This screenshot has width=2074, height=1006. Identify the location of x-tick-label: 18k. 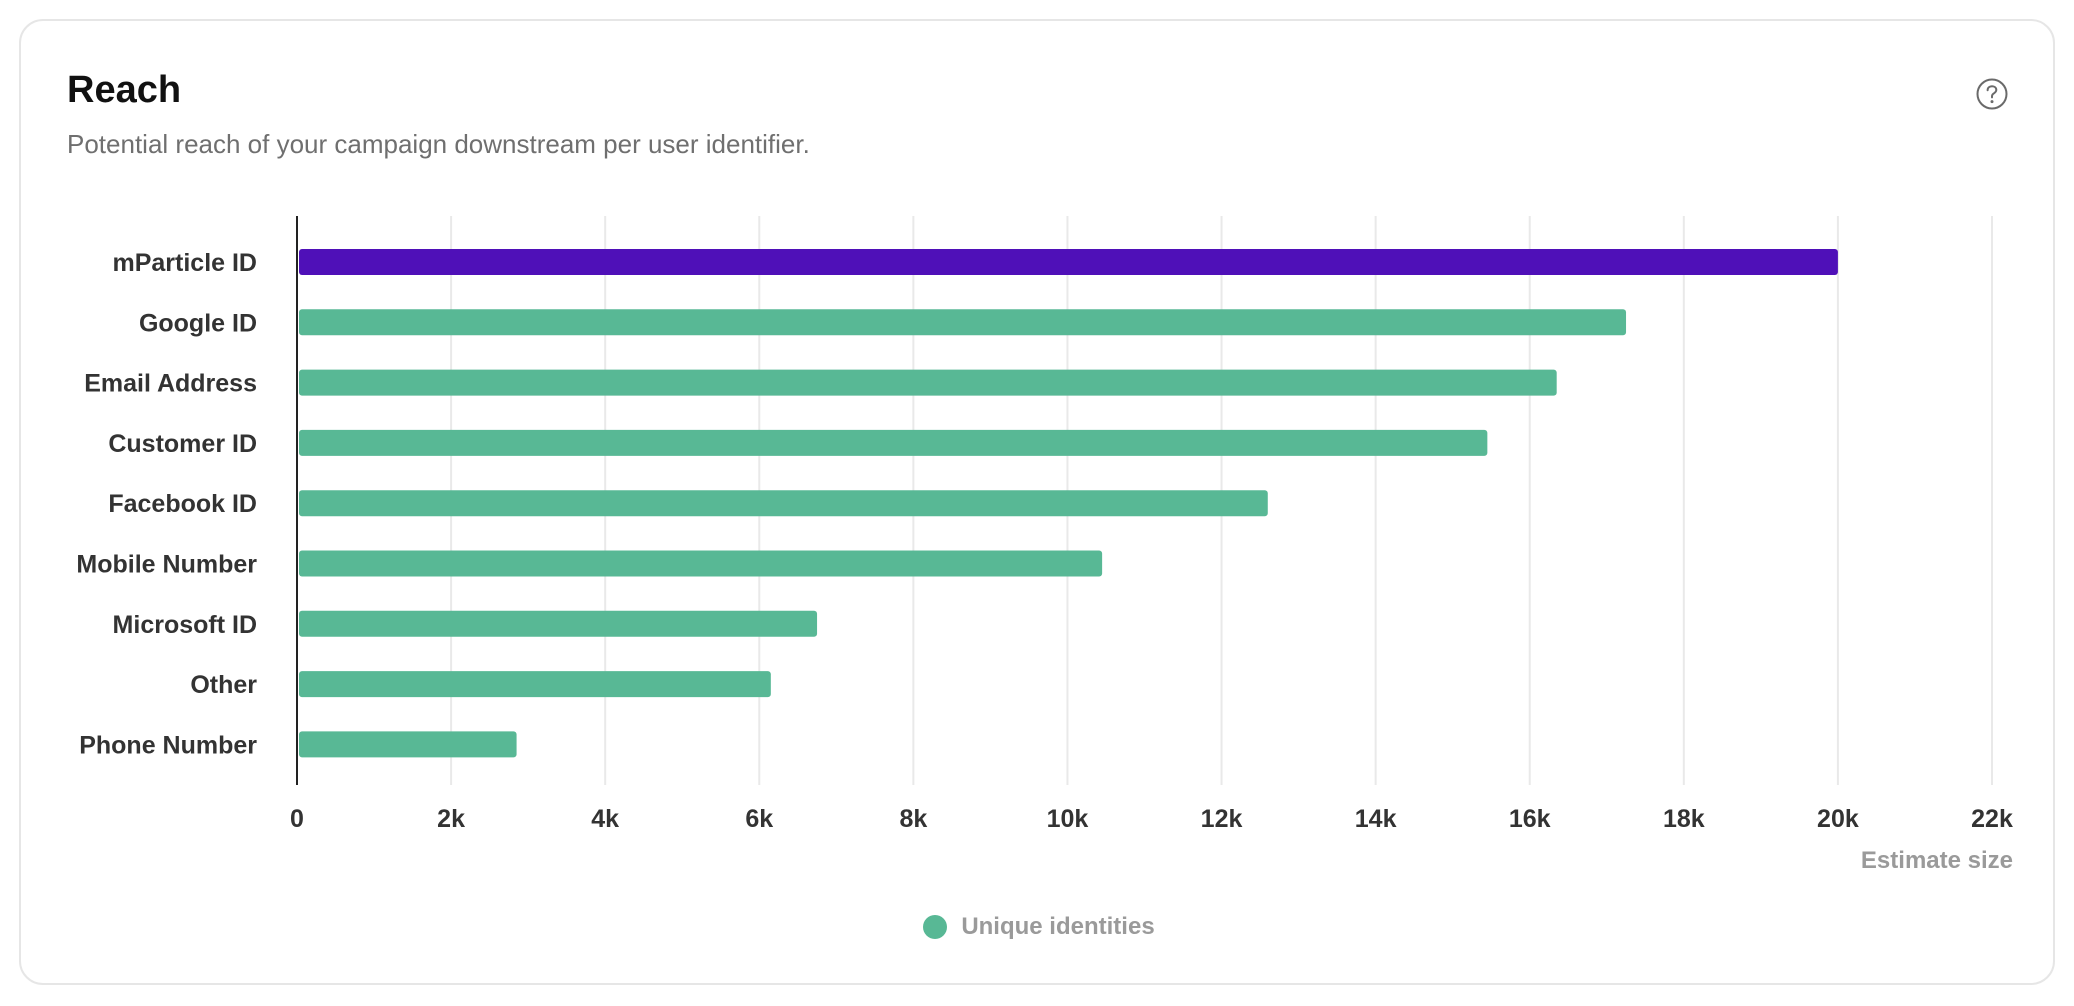
(1684, 819).